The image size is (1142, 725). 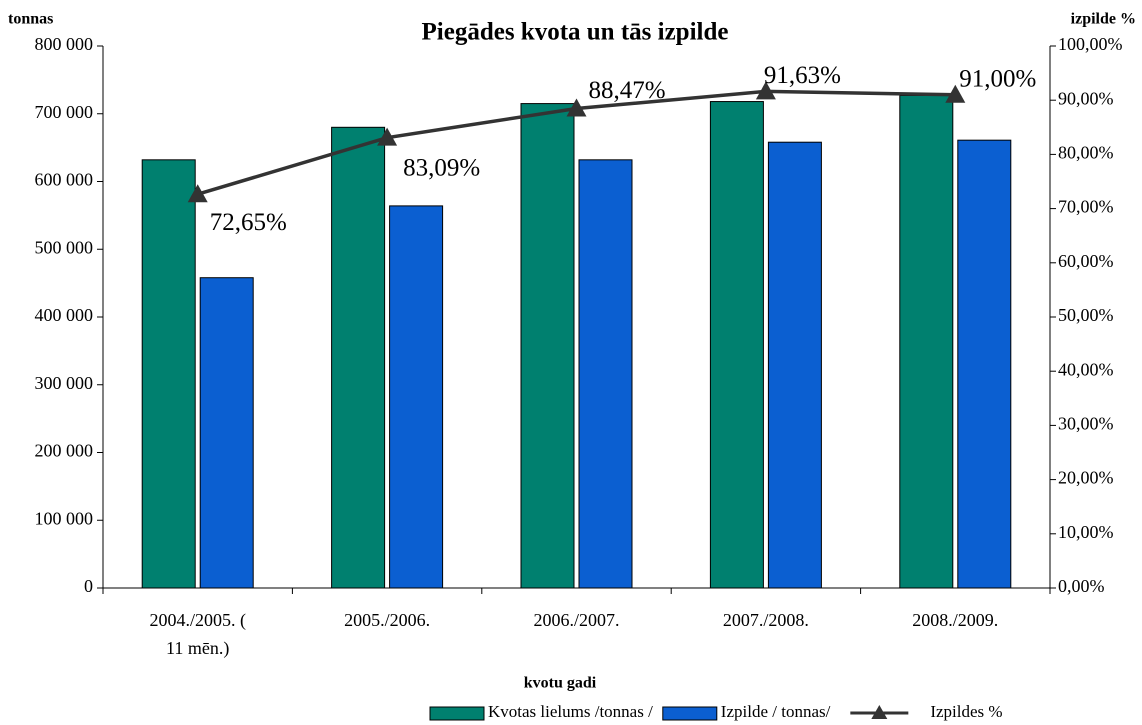 What do you see at coordinates (1086, 315) in the screenshot?
I see `y2-tick-label: 50,00%` at bounding box center [1086, 315].